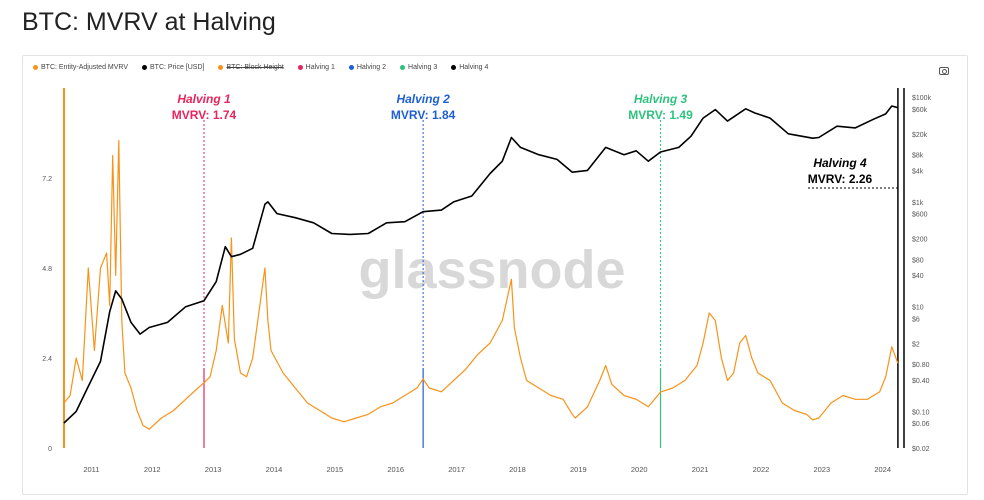  What do you see at coordinates (920, 110) in the screenshot?
I see `right-tick-label: $60k` at bounding box center [920, 110].